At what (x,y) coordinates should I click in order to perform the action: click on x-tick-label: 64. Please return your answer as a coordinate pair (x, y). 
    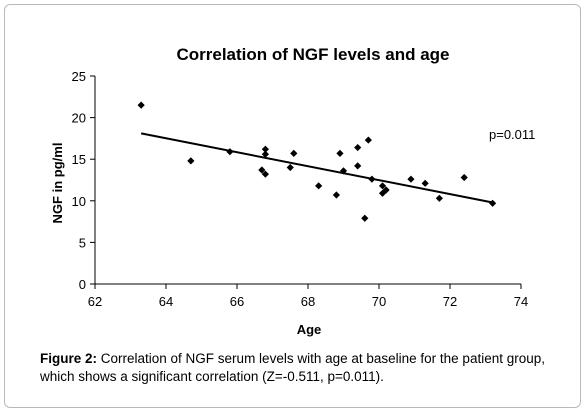
    Looking at the image, I should click on (166, 301).